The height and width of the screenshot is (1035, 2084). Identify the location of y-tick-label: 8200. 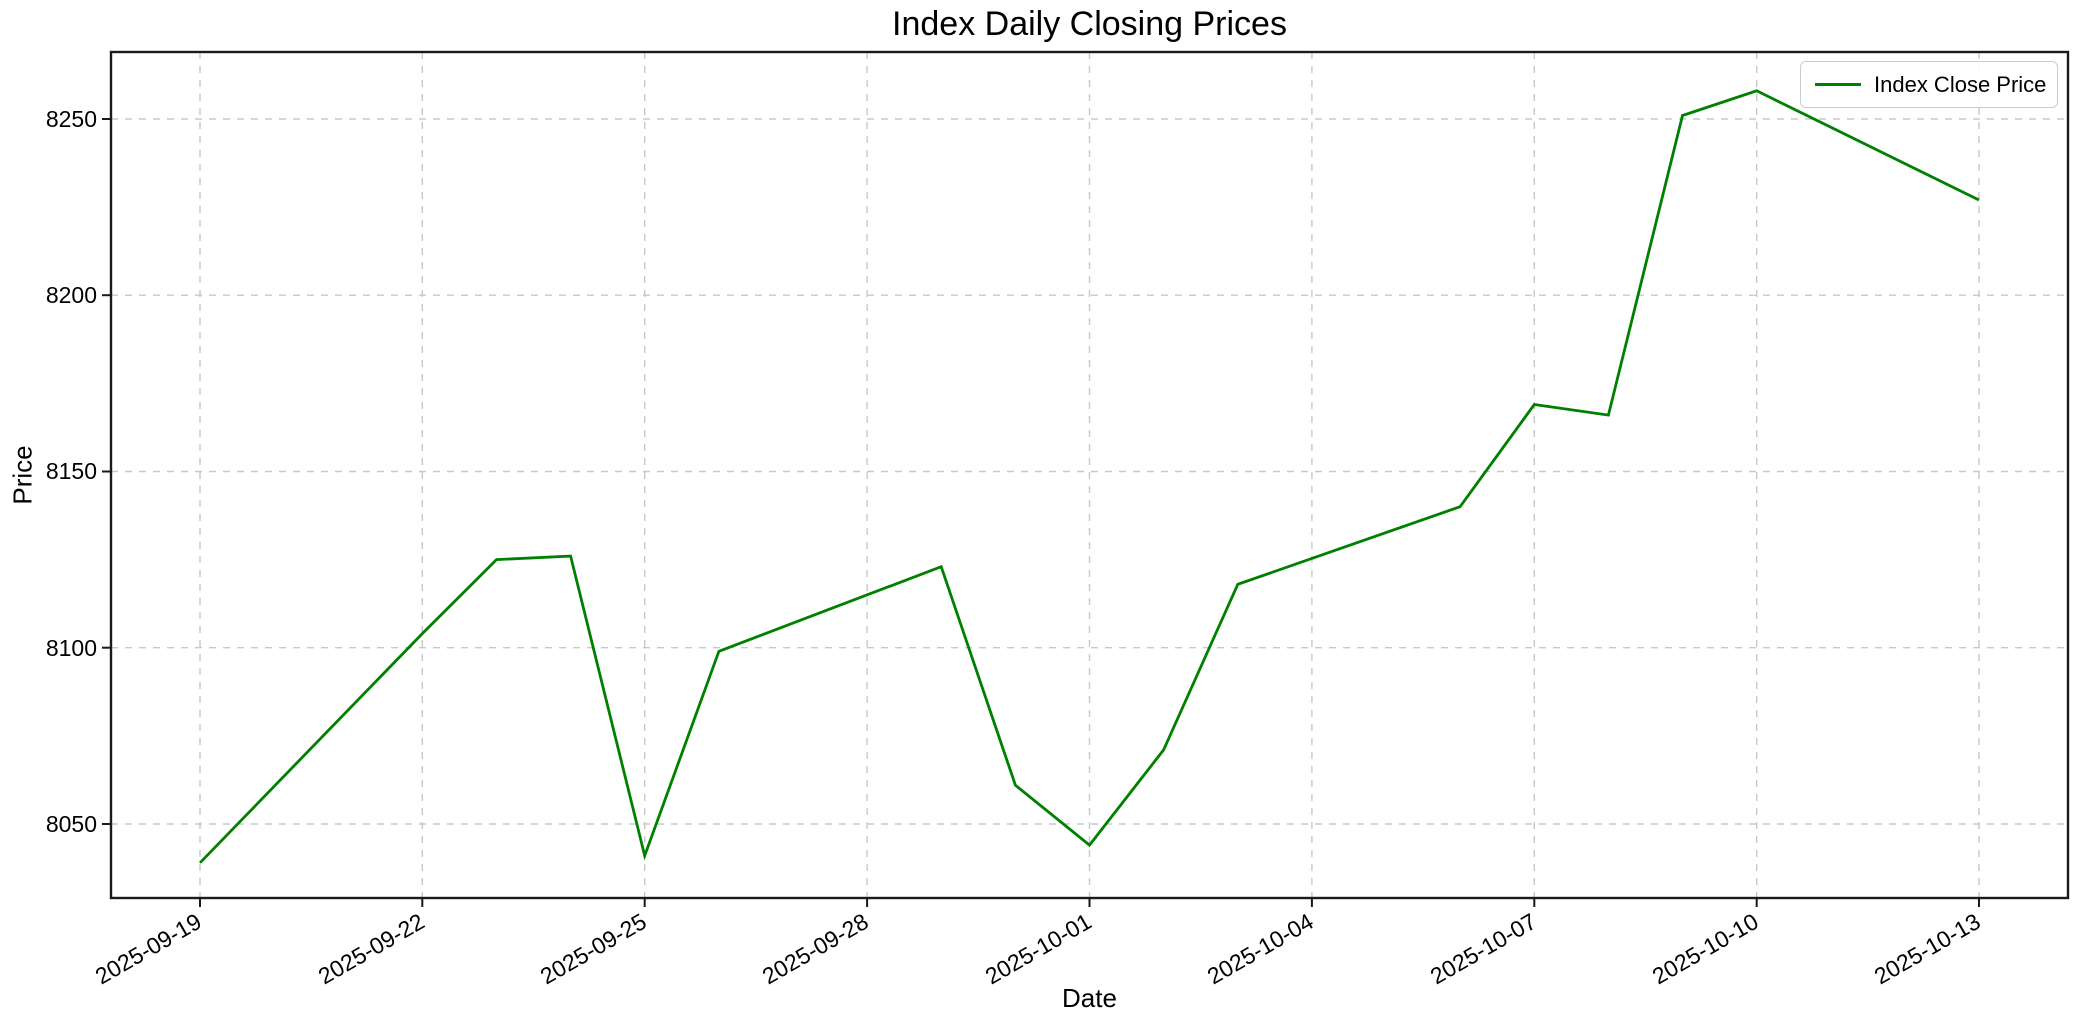
(71, 295).